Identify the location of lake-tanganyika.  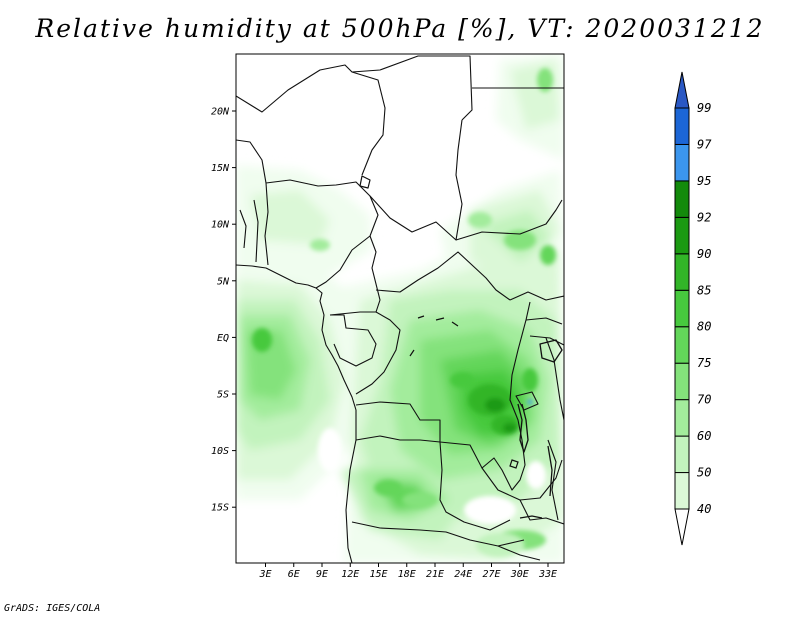
(523, 428).